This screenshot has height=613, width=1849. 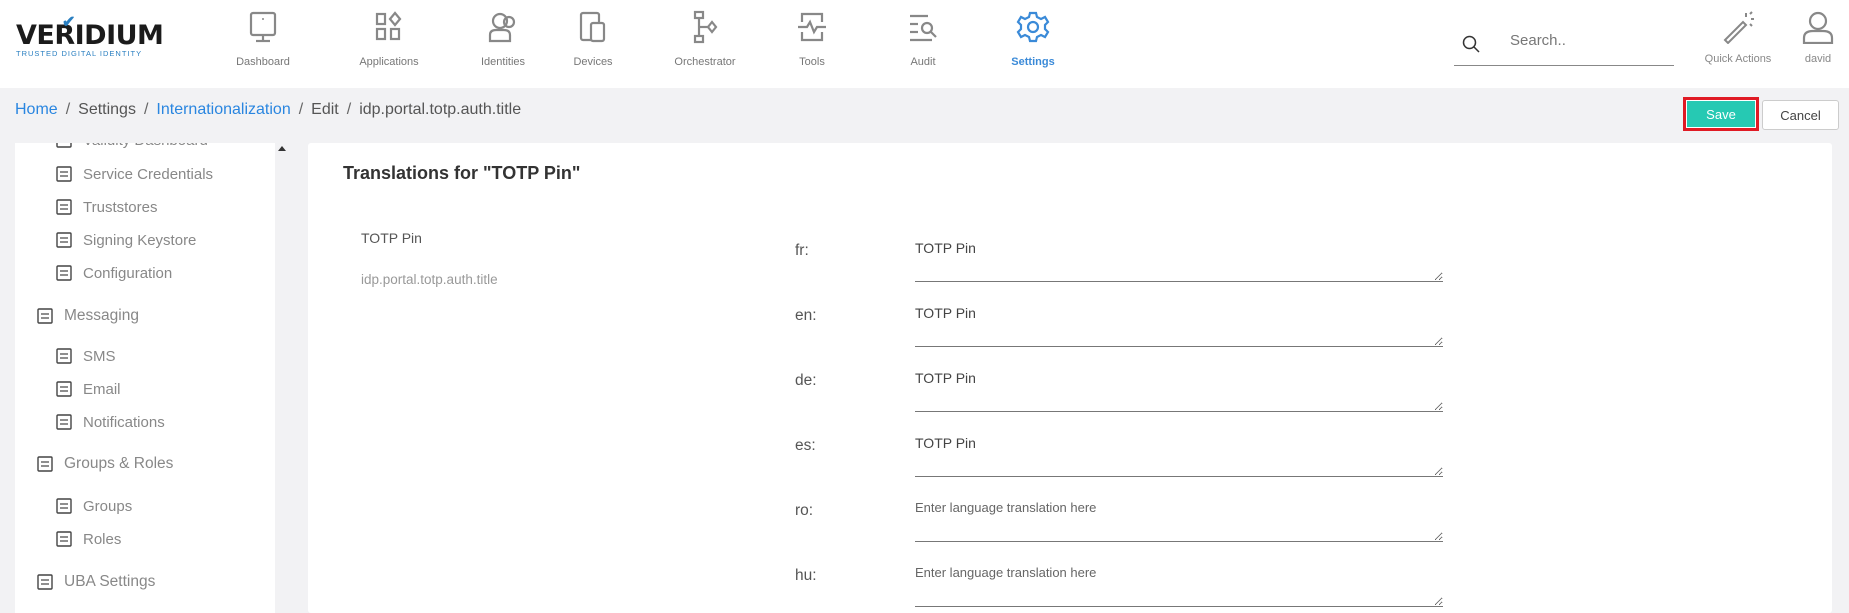 I want to click on lang-label-en: en:, so click(x=806, y=315).